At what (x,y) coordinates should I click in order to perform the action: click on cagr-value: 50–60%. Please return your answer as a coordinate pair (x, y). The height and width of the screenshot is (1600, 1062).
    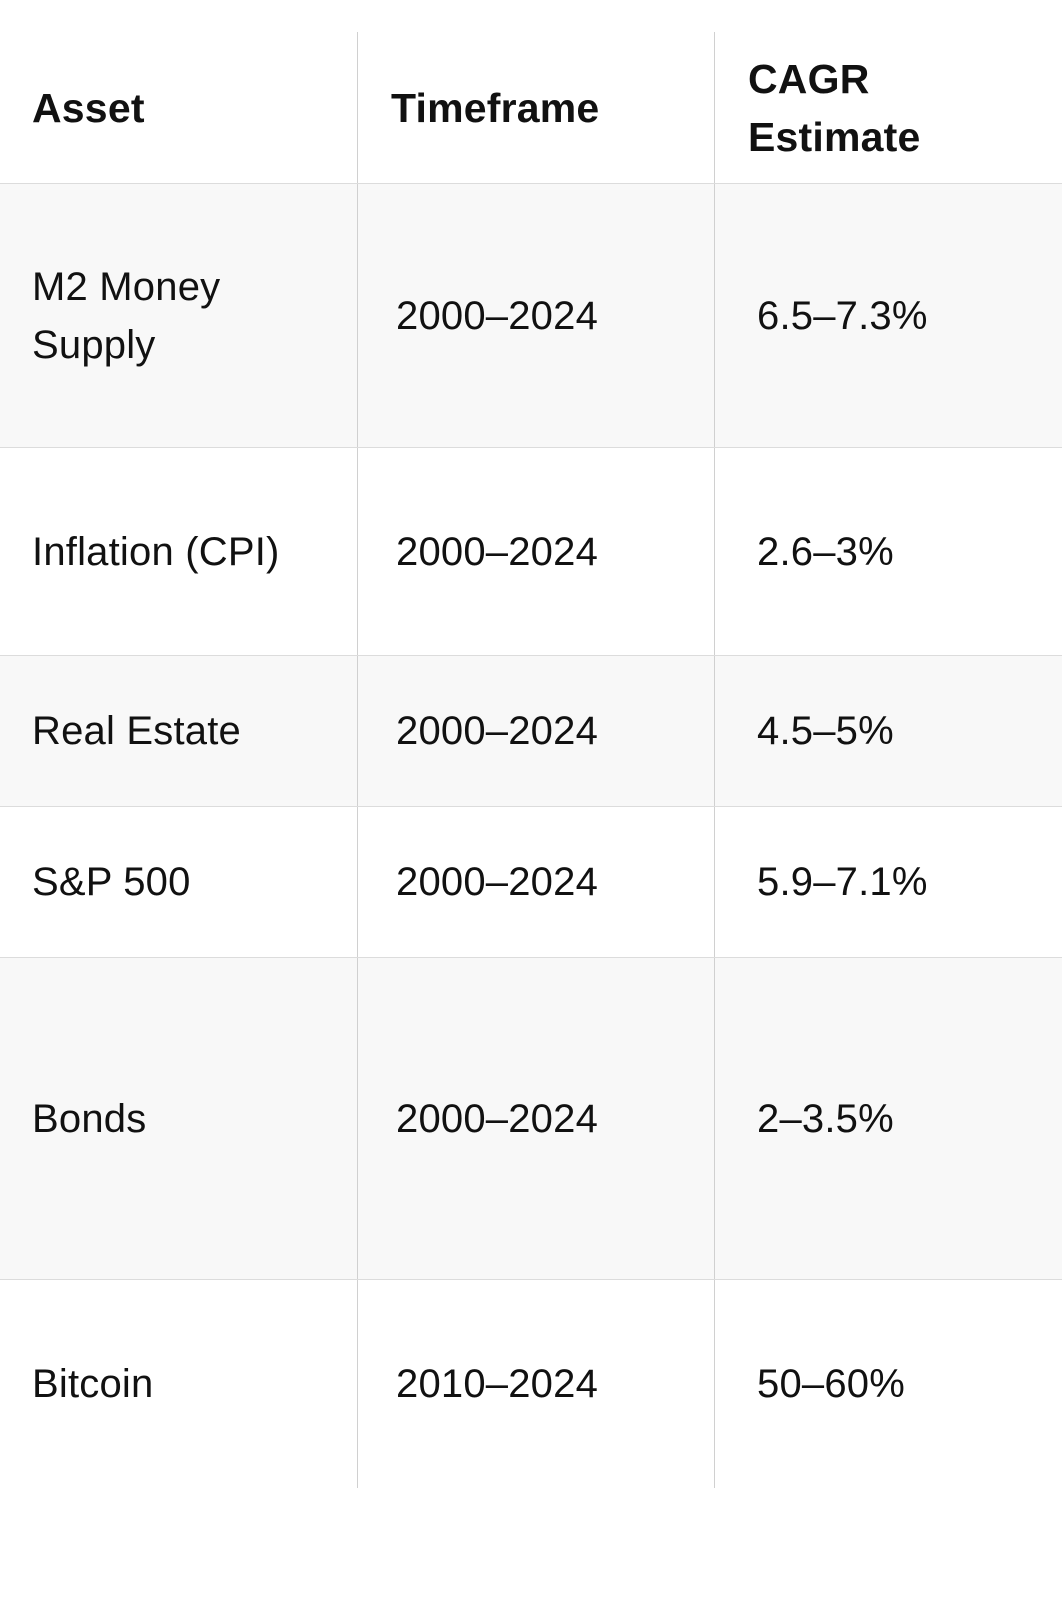
    Looking at the image, I should click on (831, 1384).